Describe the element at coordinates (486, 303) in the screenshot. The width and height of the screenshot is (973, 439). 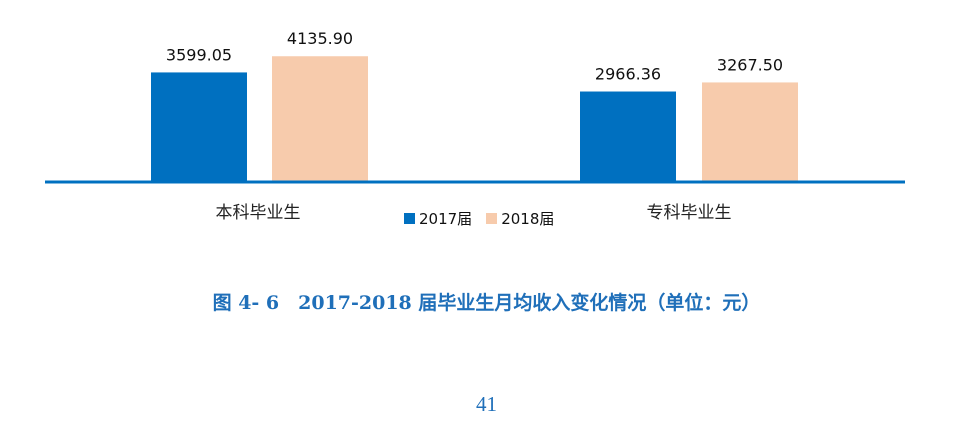
I see `figure-caption: 图 4- 6 2017-2018 届毕业生月均收入变化情况（单位：元）` at that location.